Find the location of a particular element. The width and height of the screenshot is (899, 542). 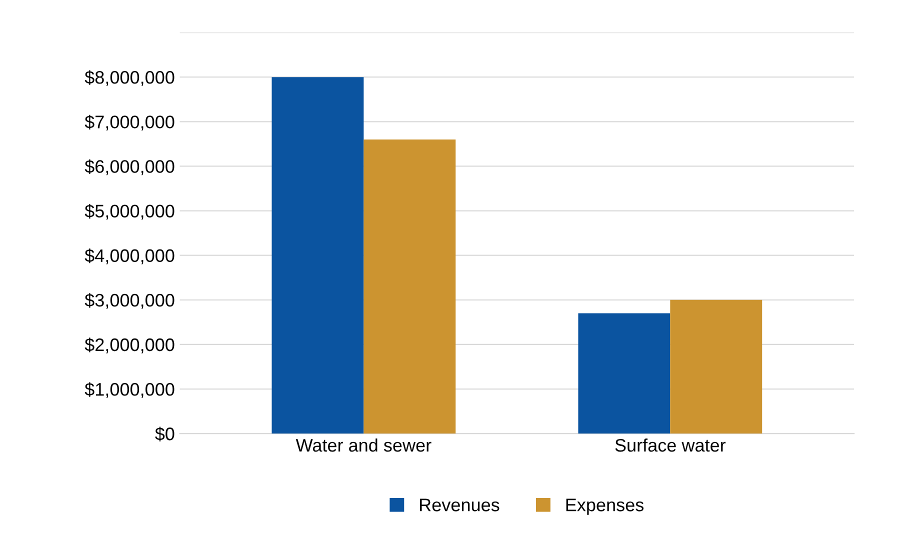

y-tick-label: $8,000,000 is located at coordinates (129, 78).